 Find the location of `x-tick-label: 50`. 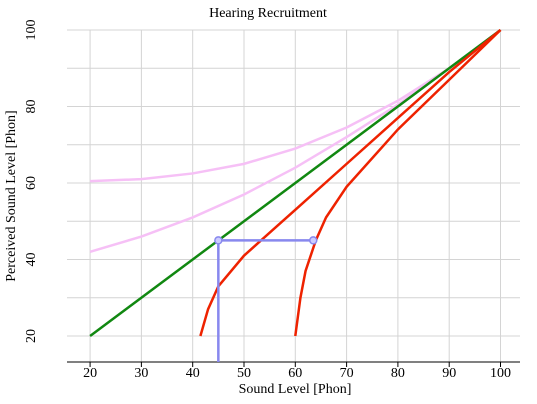

x-tick-label: 50 is located at coordinates (244, 373).